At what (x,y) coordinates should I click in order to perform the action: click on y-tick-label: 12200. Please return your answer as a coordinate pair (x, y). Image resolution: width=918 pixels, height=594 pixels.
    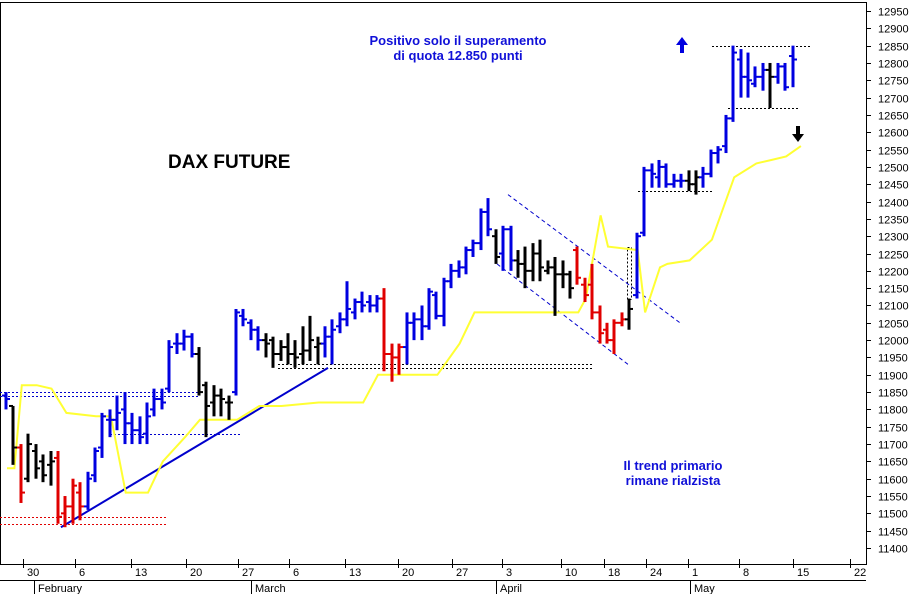
    Looking at the image, I should click on (893, 273).